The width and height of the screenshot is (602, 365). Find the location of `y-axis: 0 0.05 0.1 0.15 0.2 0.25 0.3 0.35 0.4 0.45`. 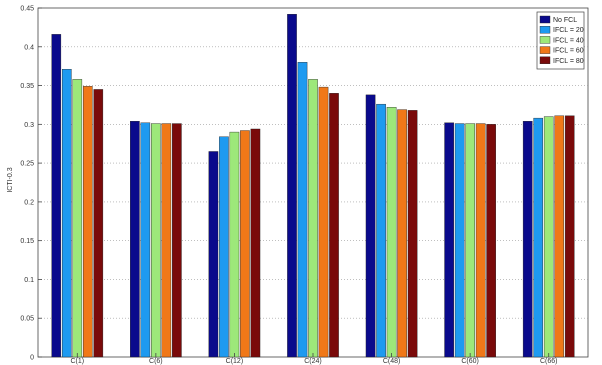

y-axis: 0 0.05 0.1 0.15 0.2 0.25 0.3 0.35 0.4 0.45 is located at coordinates (31, 184).